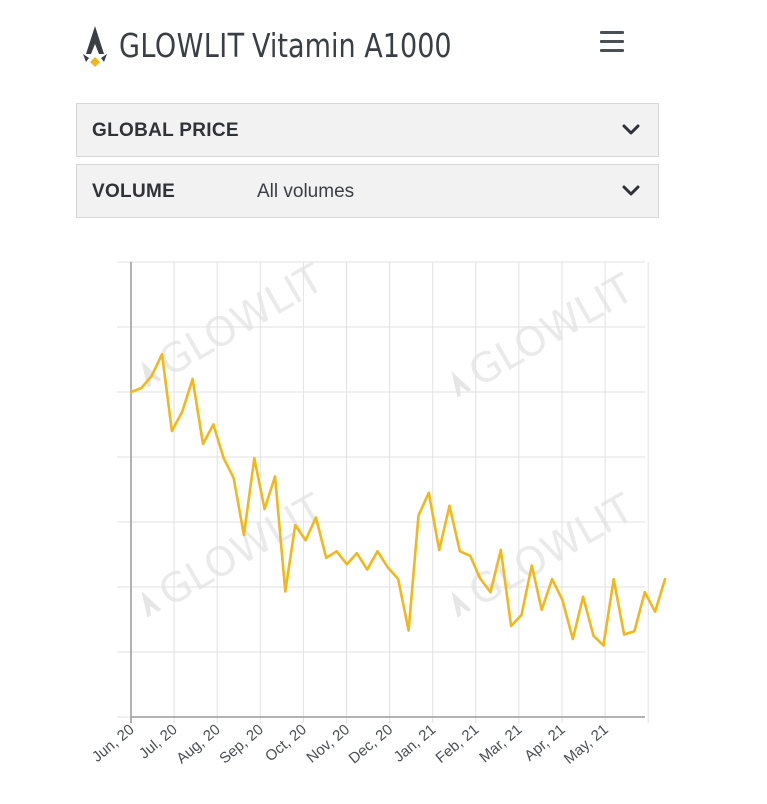 The image size is (767, 804). I want to click on watermark-2: GLOWLIT, so click(236, 551).